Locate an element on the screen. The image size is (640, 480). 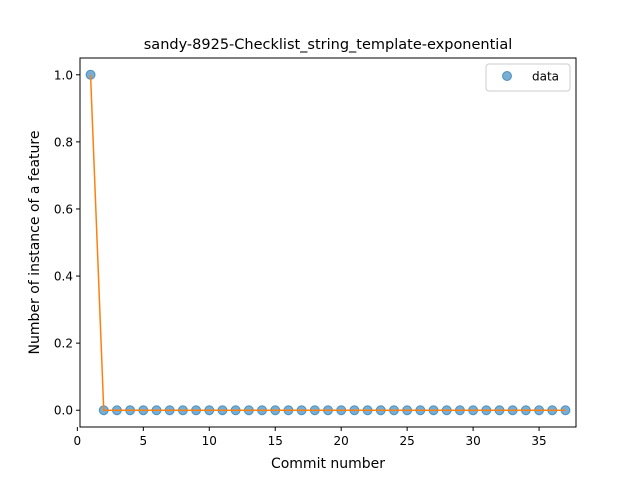
x-tick-label: 15 is located at coordinates (275, 441).